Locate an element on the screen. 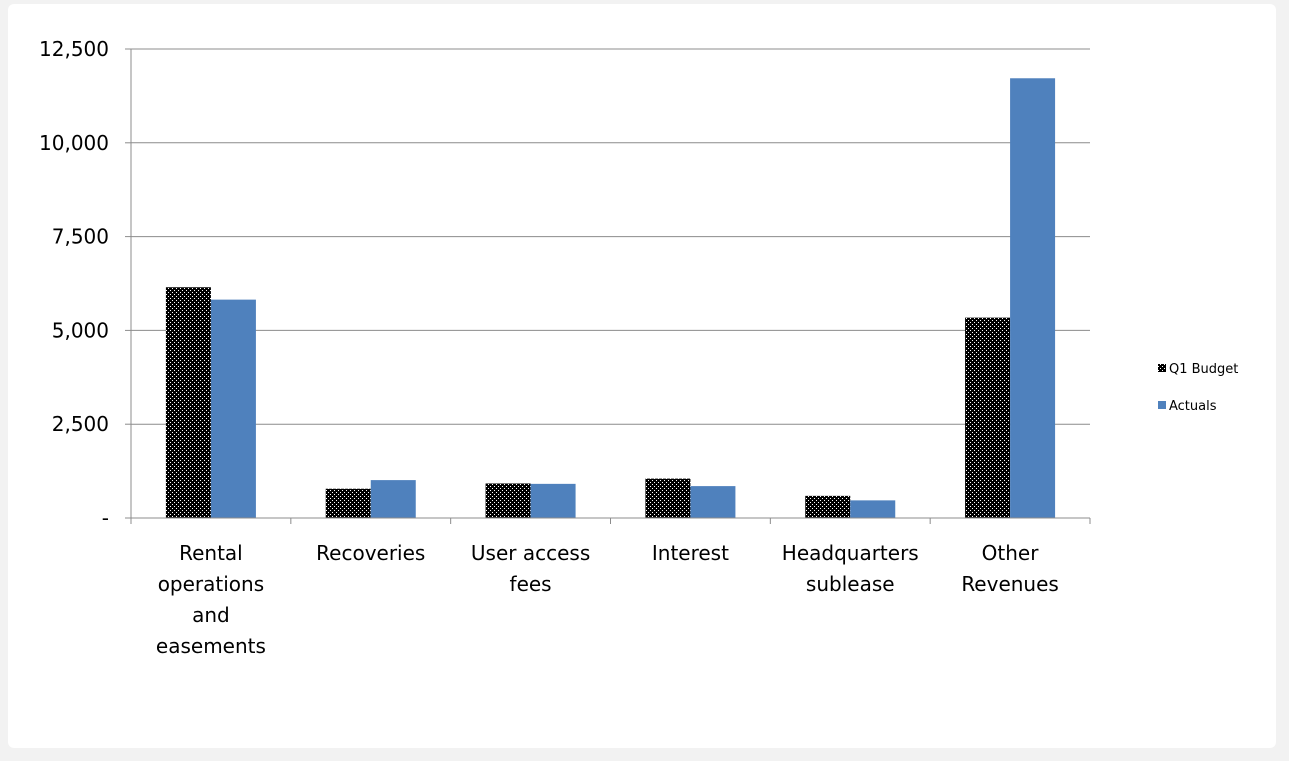 This screenshot has height=761, width=1289. y-tick-label: 10,000 is located at coordinates (74, 143).